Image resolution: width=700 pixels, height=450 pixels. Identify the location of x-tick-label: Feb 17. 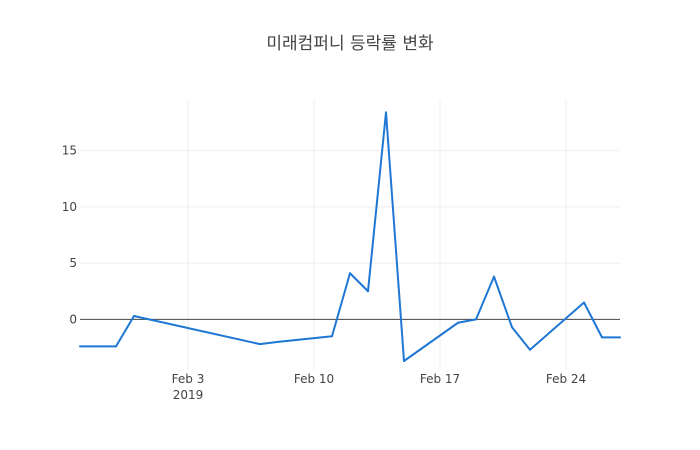
(440, 379).